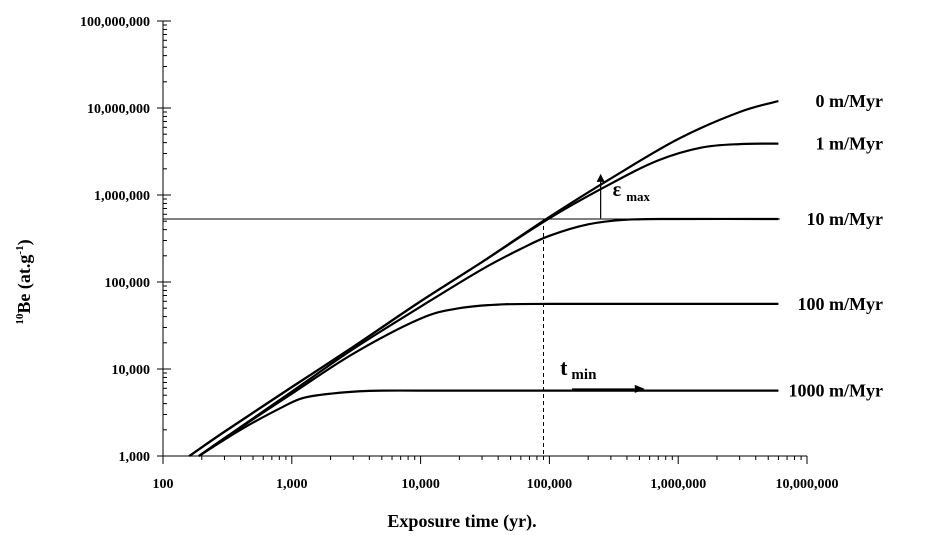  I want to click on series-label: 0 m/Myr, so click(849, 101).